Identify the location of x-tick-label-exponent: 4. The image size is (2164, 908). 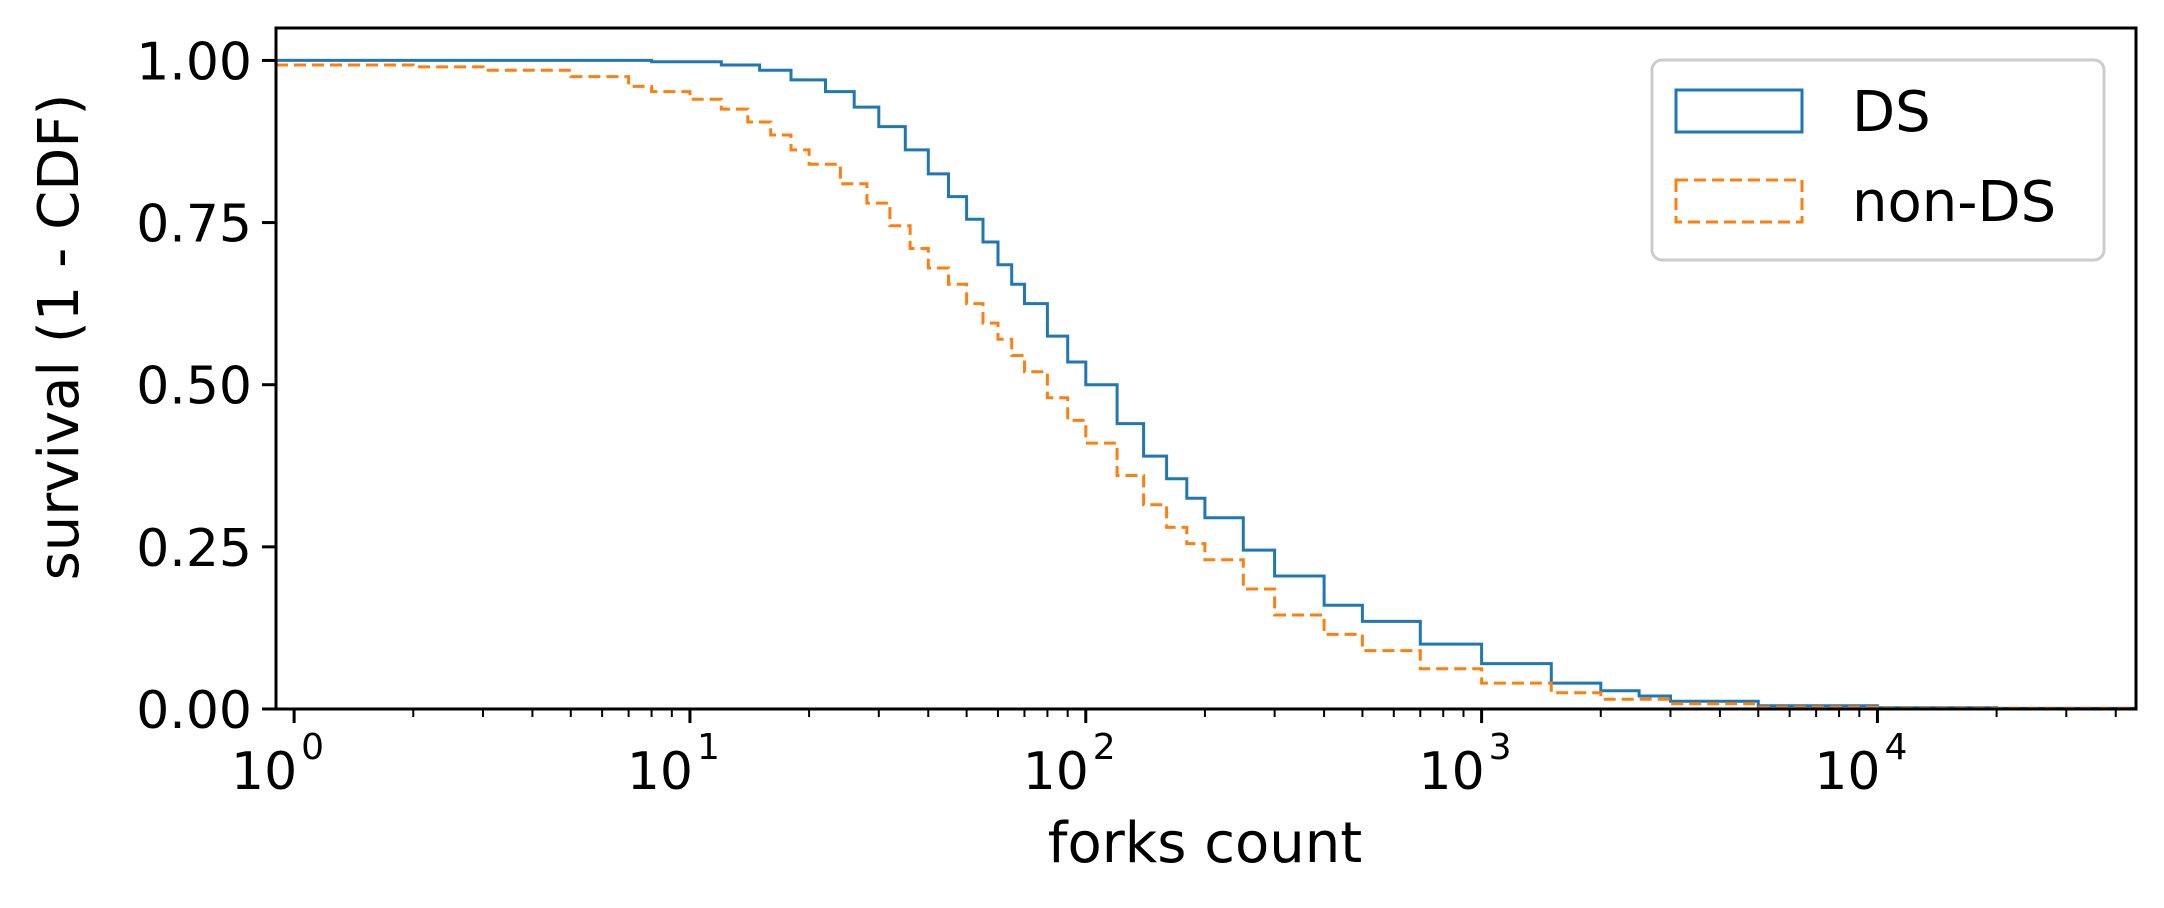
(1895, 747).